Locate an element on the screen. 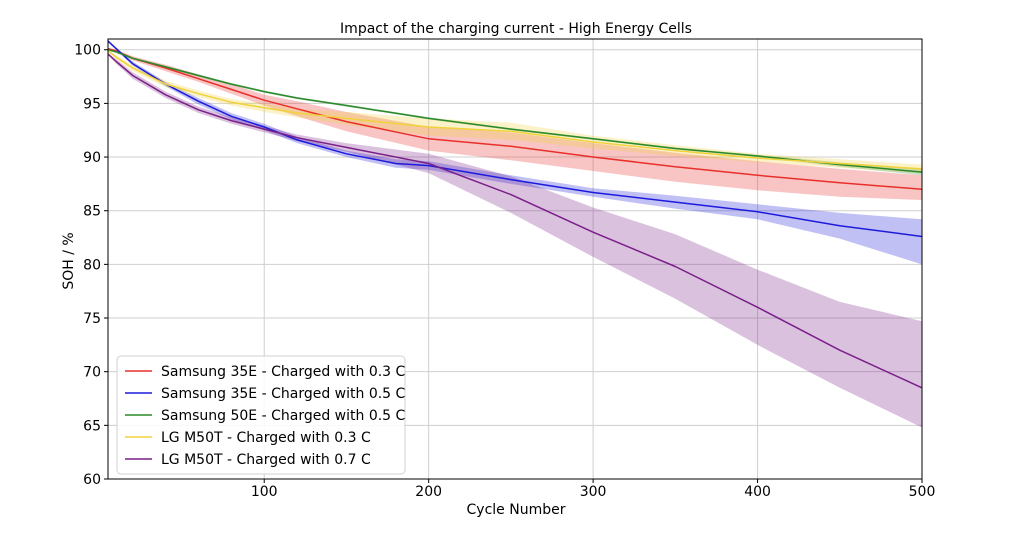 This screenshot has width=1024, height=544. y-tick-label: 70 is located at coordinates (92, 373).